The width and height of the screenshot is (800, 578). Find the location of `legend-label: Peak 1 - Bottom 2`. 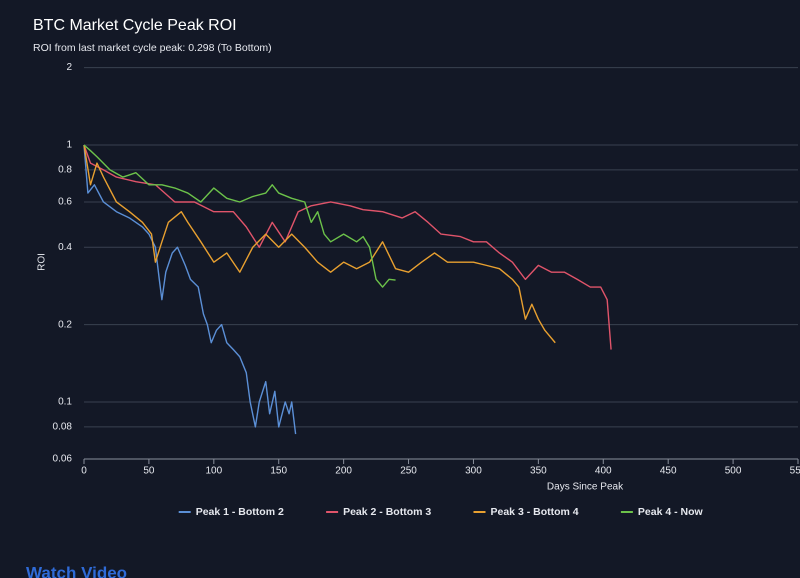

legend-label: Peak 1 - Bottom 2 is located at coordinates (240, 512).